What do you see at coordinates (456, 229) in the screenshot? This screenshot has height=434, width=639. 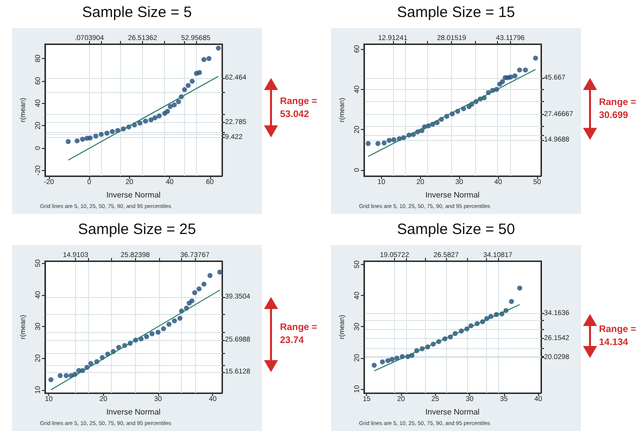 I see `chart-title: Sample Size = 50` at bounding box center [456, 229].